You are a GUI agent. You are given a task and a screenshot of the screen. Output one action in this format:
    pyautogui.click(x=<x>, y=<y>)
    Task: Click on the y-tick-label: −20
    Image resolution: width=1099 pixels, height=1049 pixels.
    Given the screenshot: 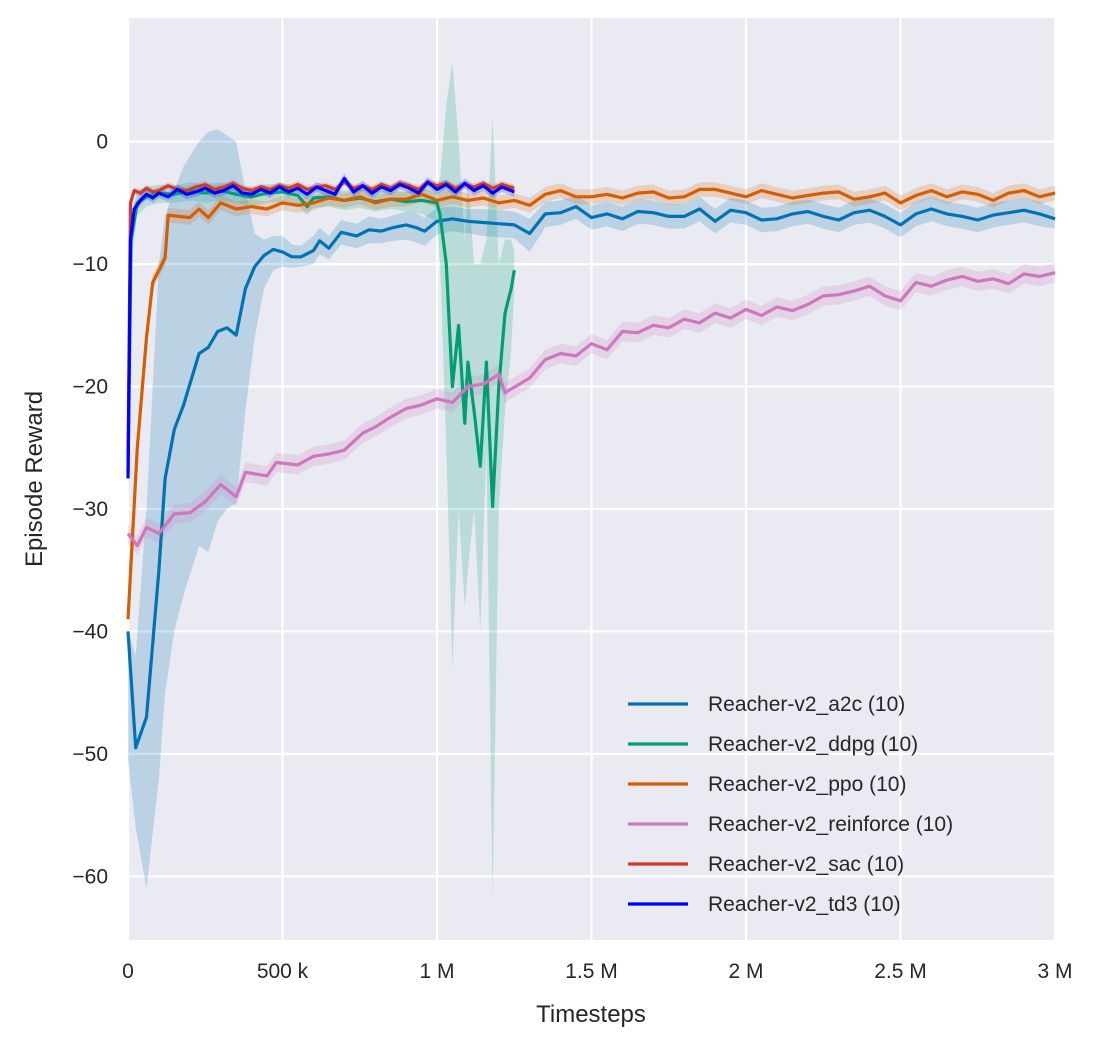 What is the action you would take?
    pyautogui.click(x=90, y=387)
    